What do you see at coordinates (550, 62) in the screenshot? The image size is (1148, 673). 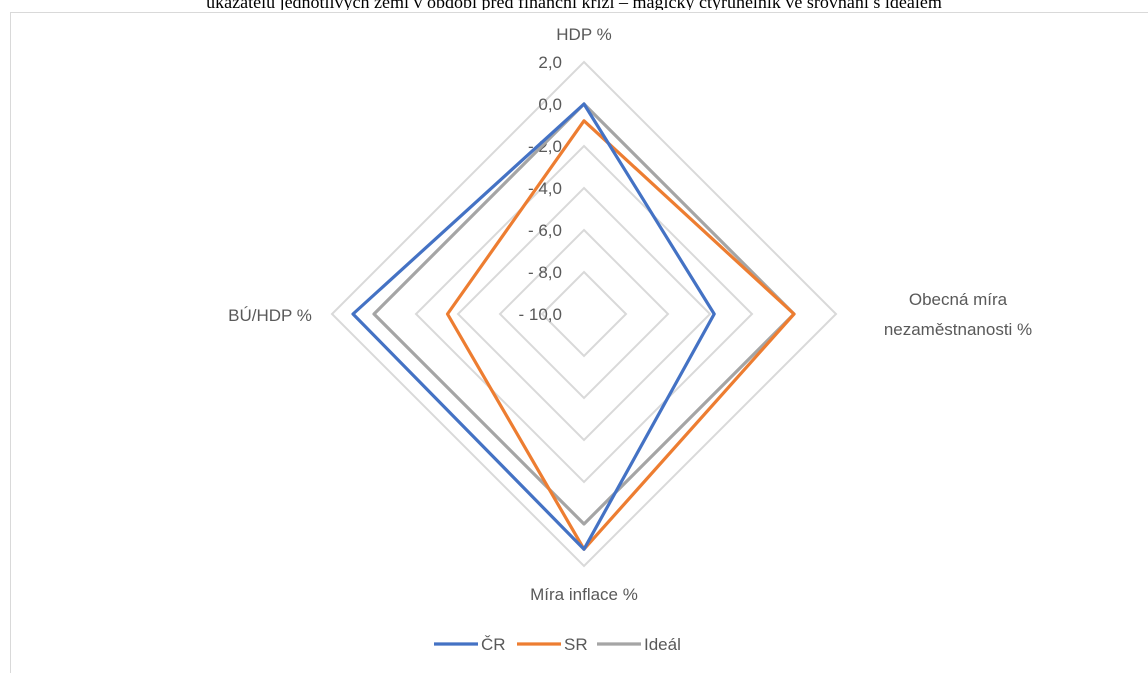 I see `tick-label-0: 2,0` at bounding box center [550, 62].